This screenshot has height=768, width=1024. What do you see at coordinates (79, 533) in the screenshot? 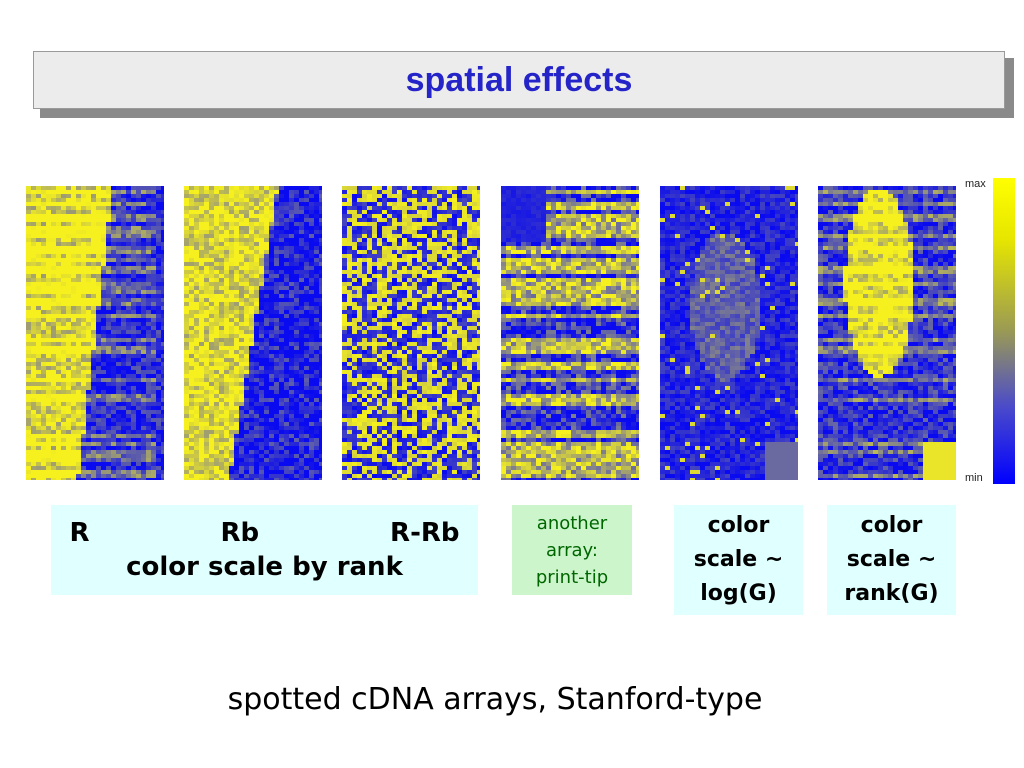
I see `caption-r: R` at bounding box center [79, 533].